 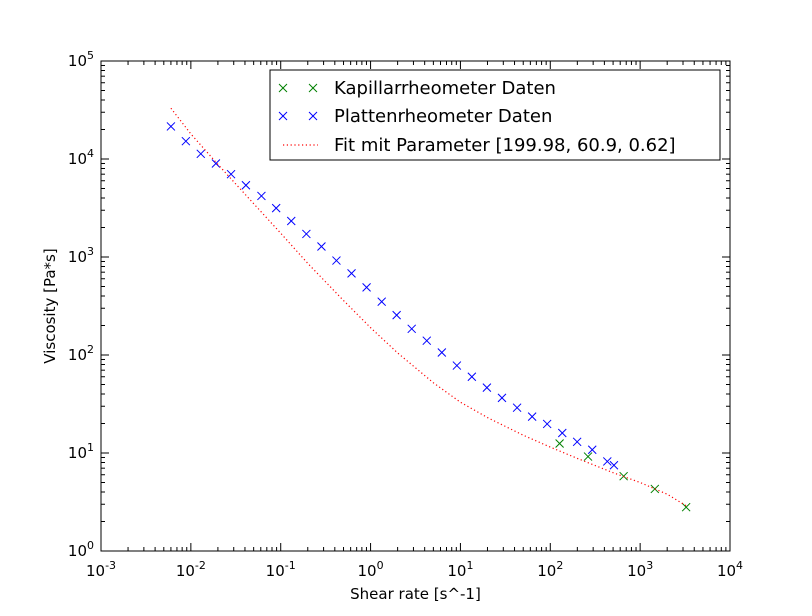 What do you see at coordinates (640, 569) in the screenshot?
I see `x-tick-label: 10³` at bounding box center [640, 569].